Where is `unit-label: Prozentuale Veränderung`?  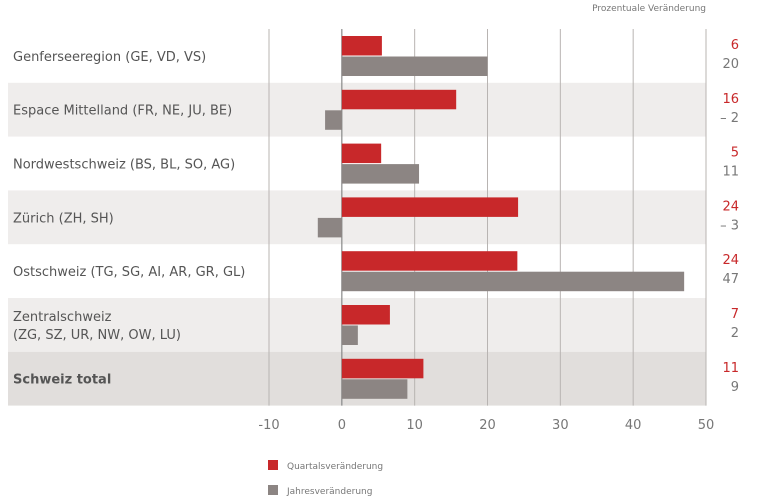 unit-label: Prozentuale Veränderung is located at coordinates (649, 9).